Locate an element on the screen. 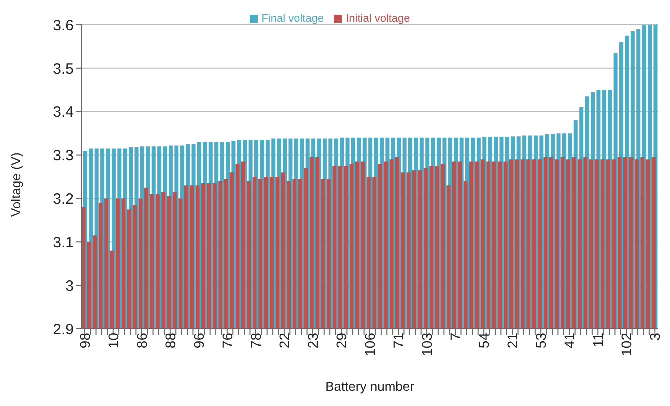 This screenshot has width=670, height=406. x-tick-label: 86 is located at coordinates (142, 340).